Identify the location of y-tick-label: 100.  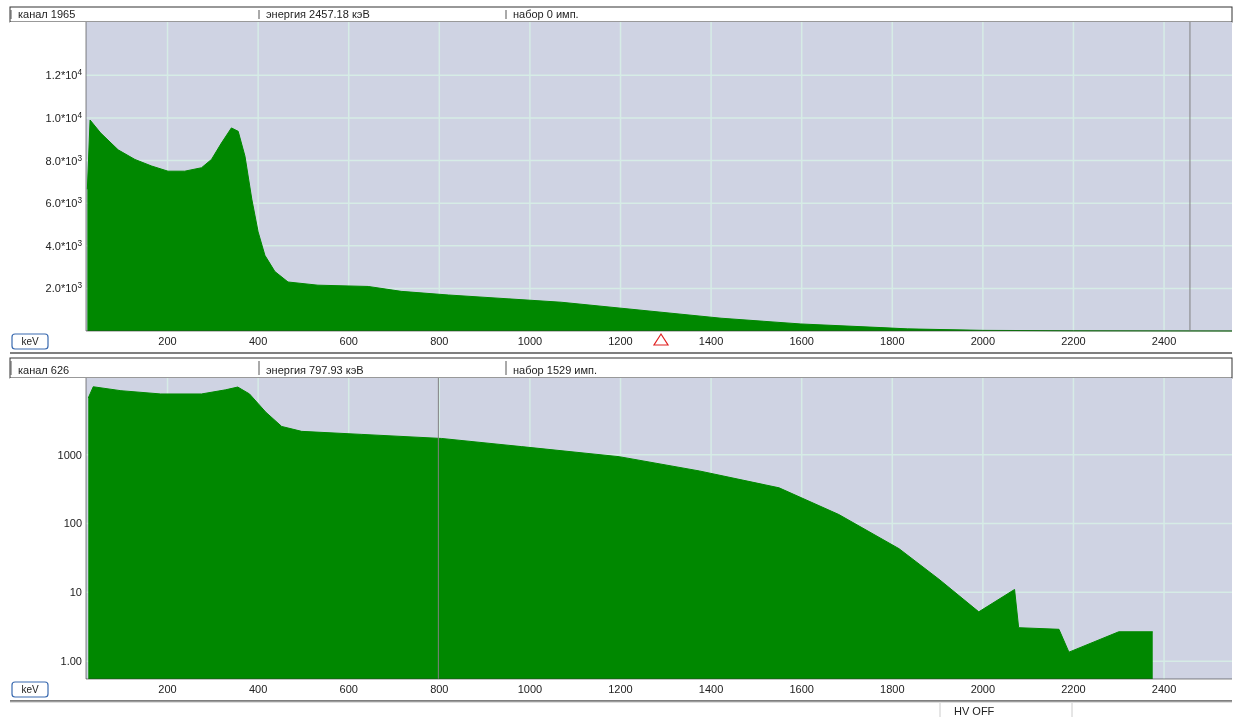
(72, 523).